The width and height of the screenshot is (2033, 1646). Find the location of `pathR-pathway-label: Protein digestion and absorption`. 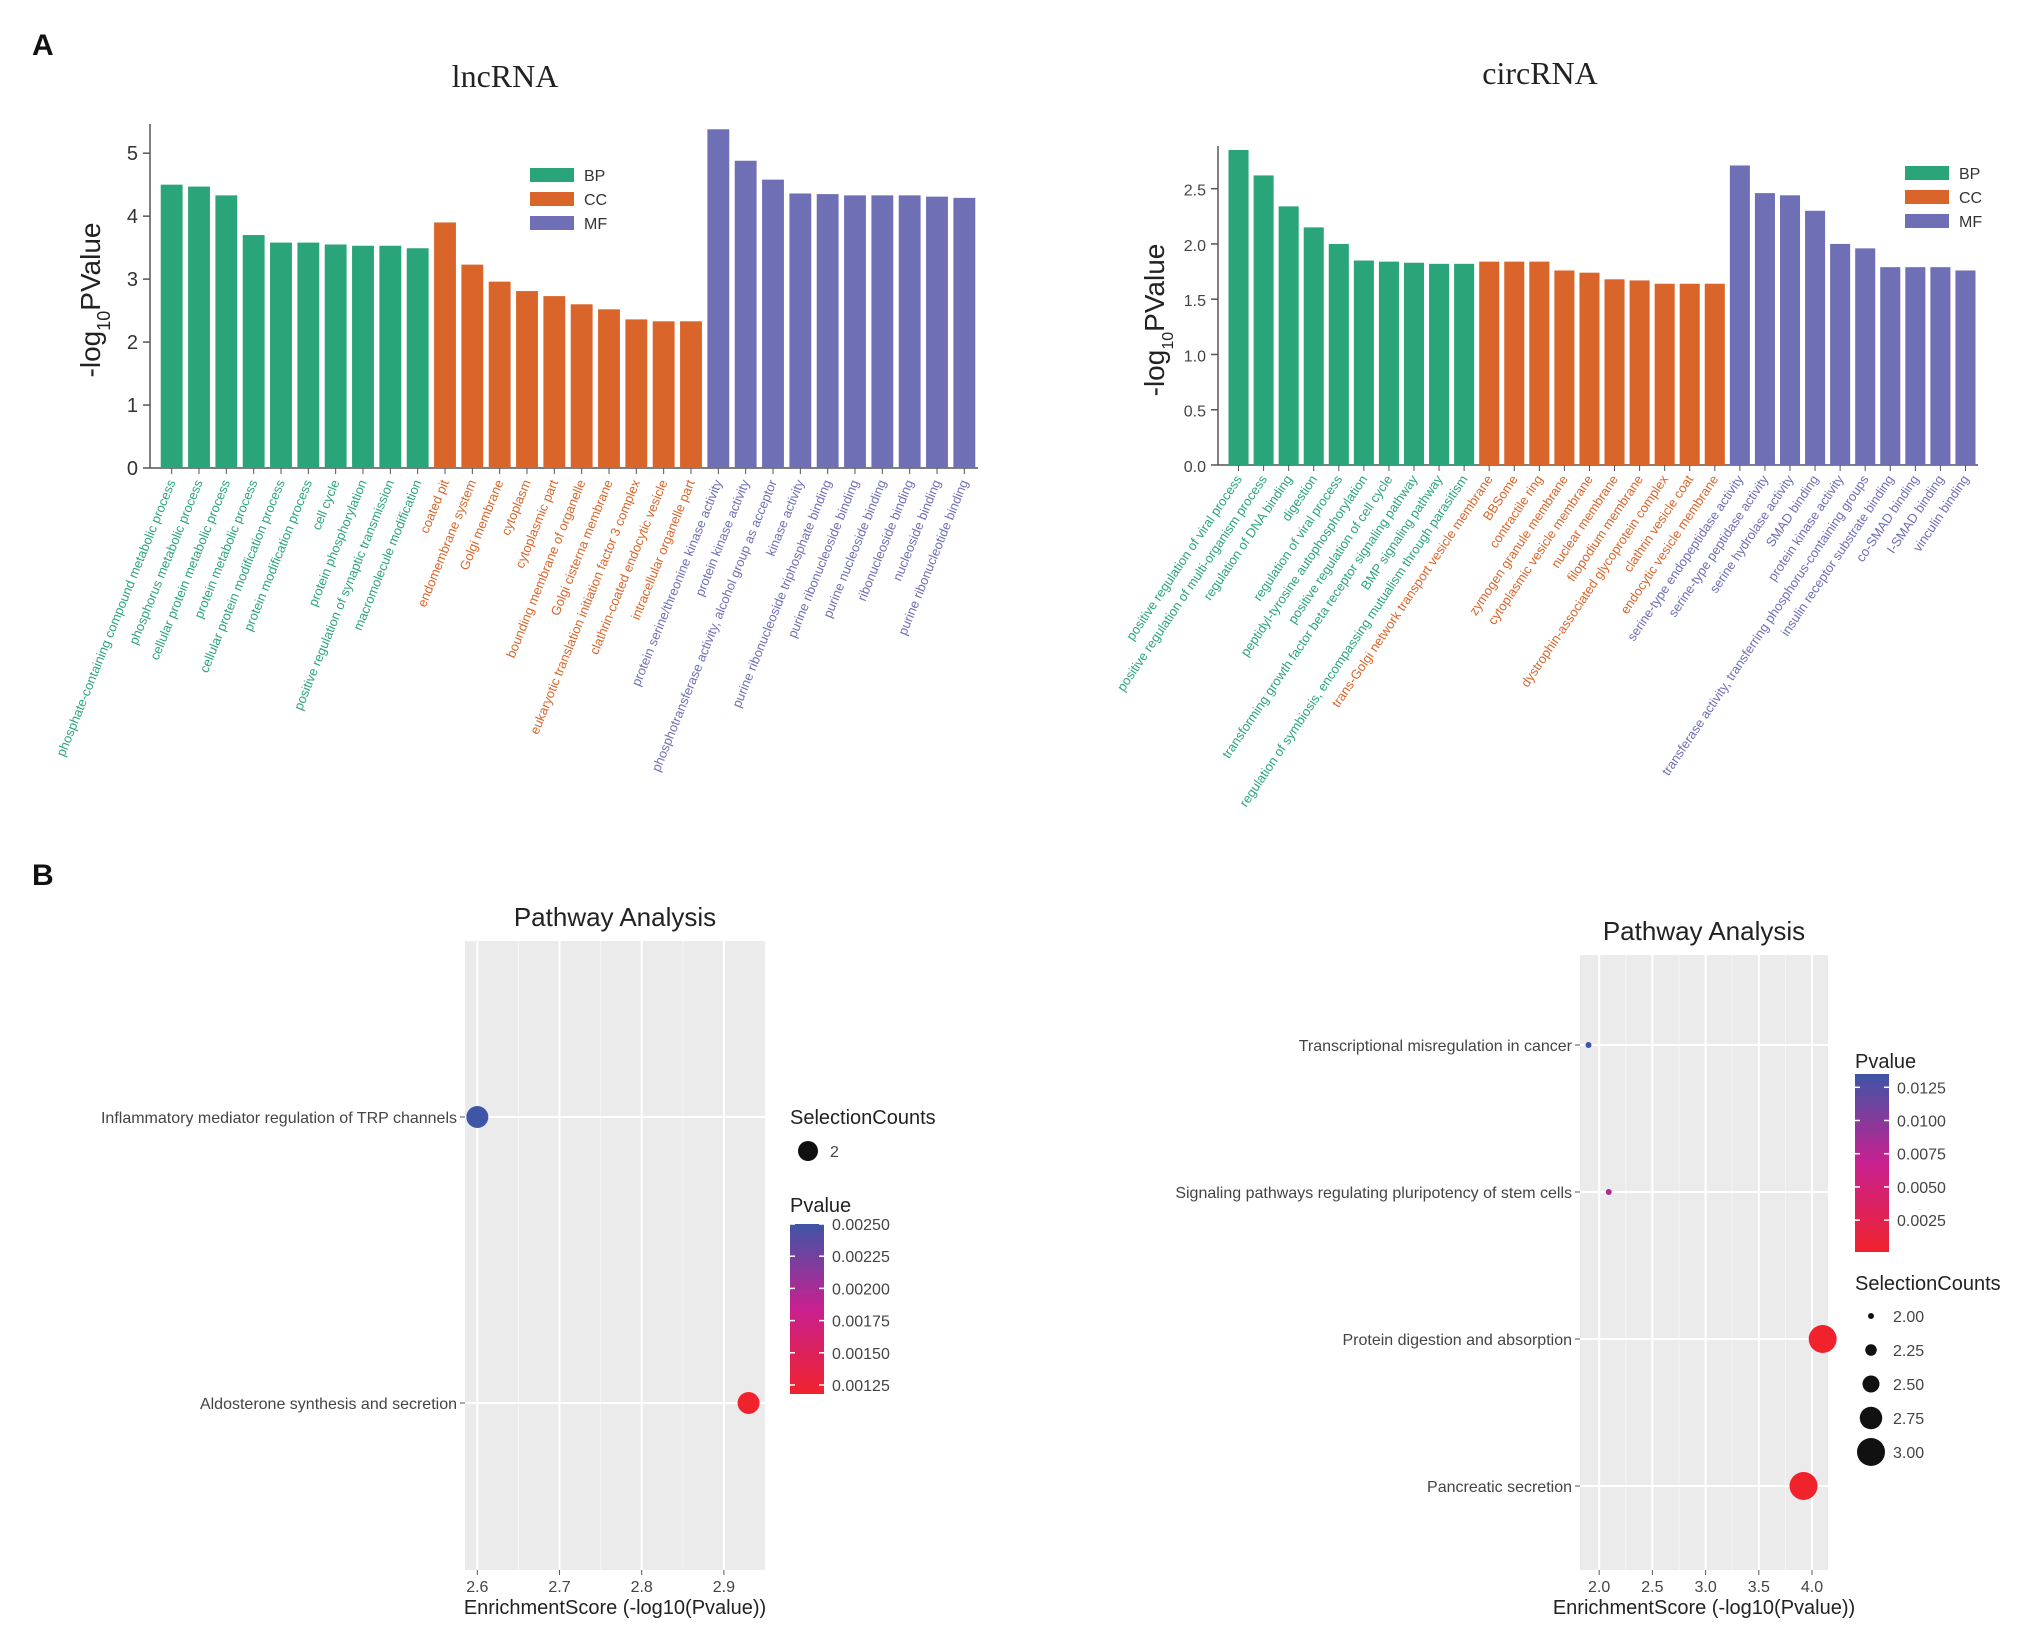

pathR-pathway-label: Protein digestion and absorption is located at coordinates (1458, 1340).